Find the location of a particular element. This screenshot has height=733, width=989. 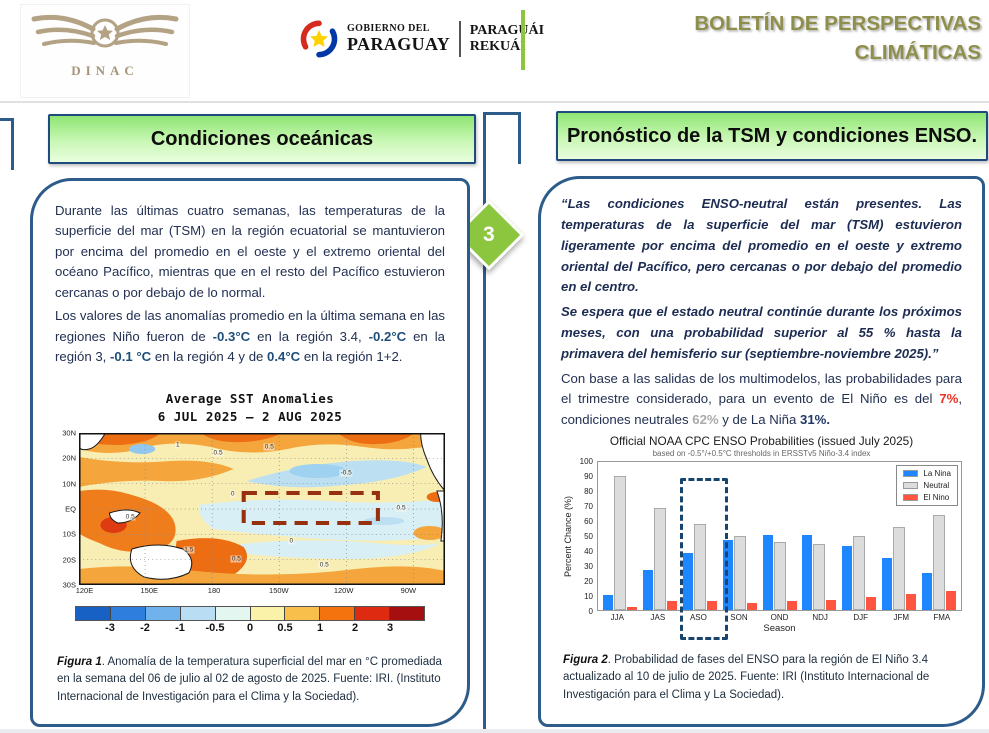

chart-plot-area: La Nina Neutral El Nino is located at coordinates (779, 551).